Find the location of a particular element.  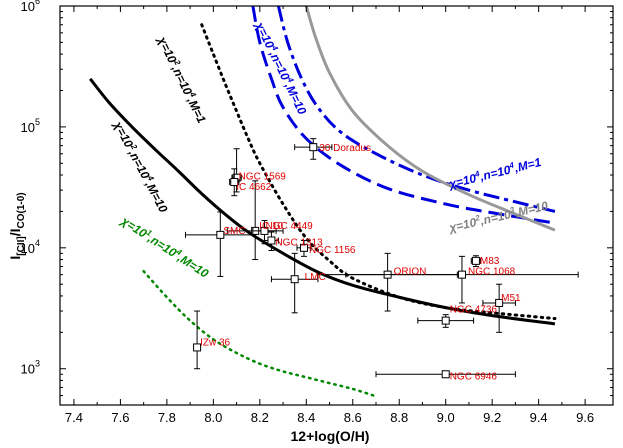

y-axis-title: I[CII]/ICO(1-0) is located at coordinates (17, 225).